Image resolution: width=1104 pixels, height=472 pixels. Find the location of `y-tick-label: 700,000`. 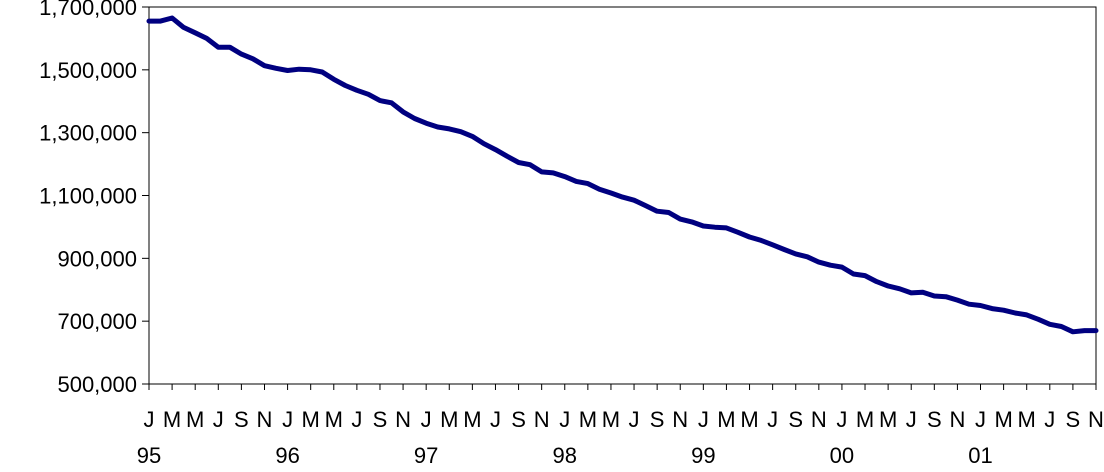

y-tick-label: 700,000 is located at coordinates (97, 321).